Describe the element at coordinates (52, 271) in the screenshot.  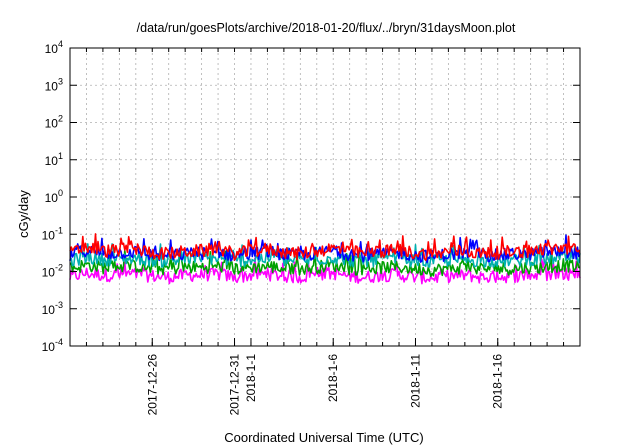
I see `y-tick-label: 10⁻²` at that location.